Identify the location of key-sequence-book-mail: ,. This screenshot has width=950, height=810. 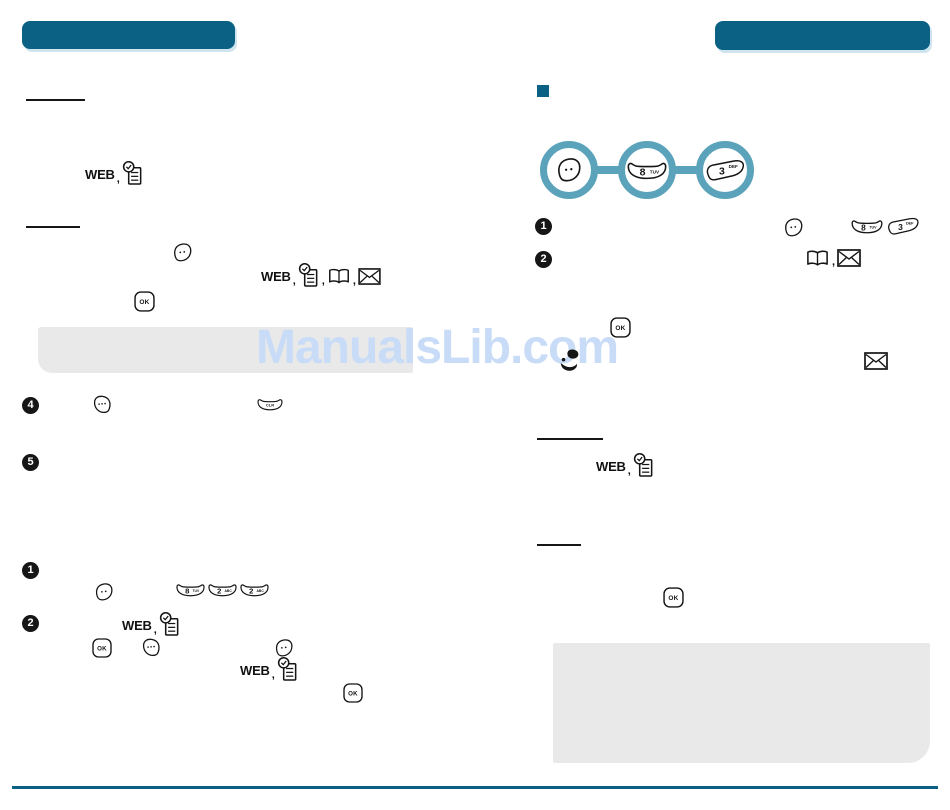
(833, 258).